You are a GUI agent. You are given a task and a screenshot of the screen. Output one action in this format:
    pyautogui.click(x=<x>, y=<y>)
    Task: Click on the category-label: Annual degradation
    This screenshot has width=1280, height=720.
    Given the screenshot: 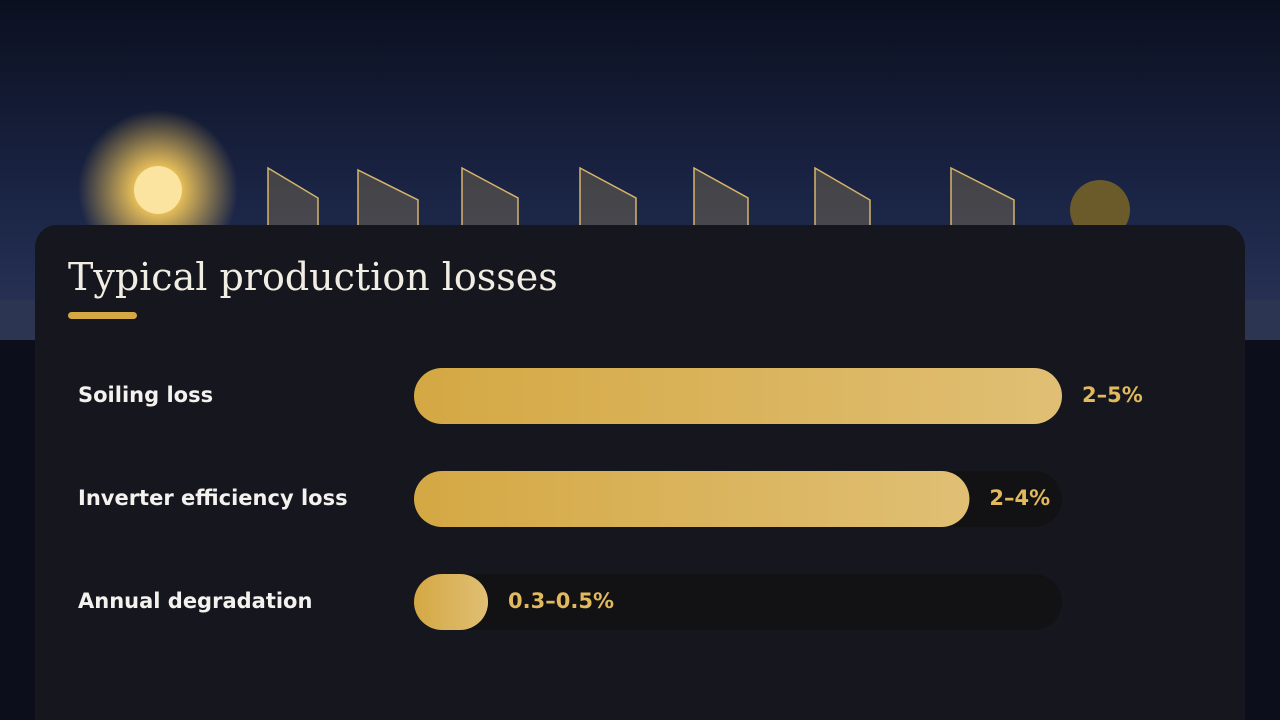 What is the action you would take?
    pyautogui.click(x=195, y=601)
    